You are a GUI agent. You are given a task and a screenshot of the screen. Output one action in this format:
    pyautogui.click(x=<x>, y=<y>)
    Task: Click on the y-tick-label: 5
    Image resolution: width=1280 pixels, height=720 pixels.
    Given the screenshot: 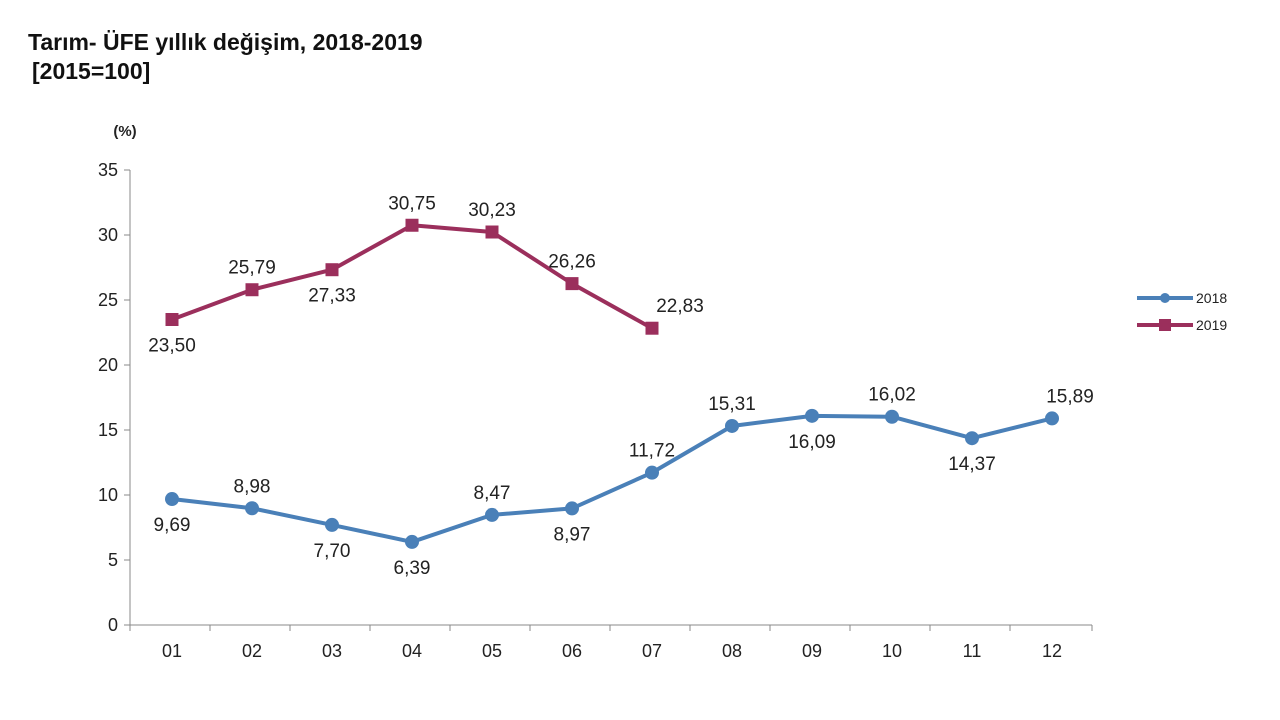 What is the action you would take?
    pyautogui.click(x=113, y=560)
    